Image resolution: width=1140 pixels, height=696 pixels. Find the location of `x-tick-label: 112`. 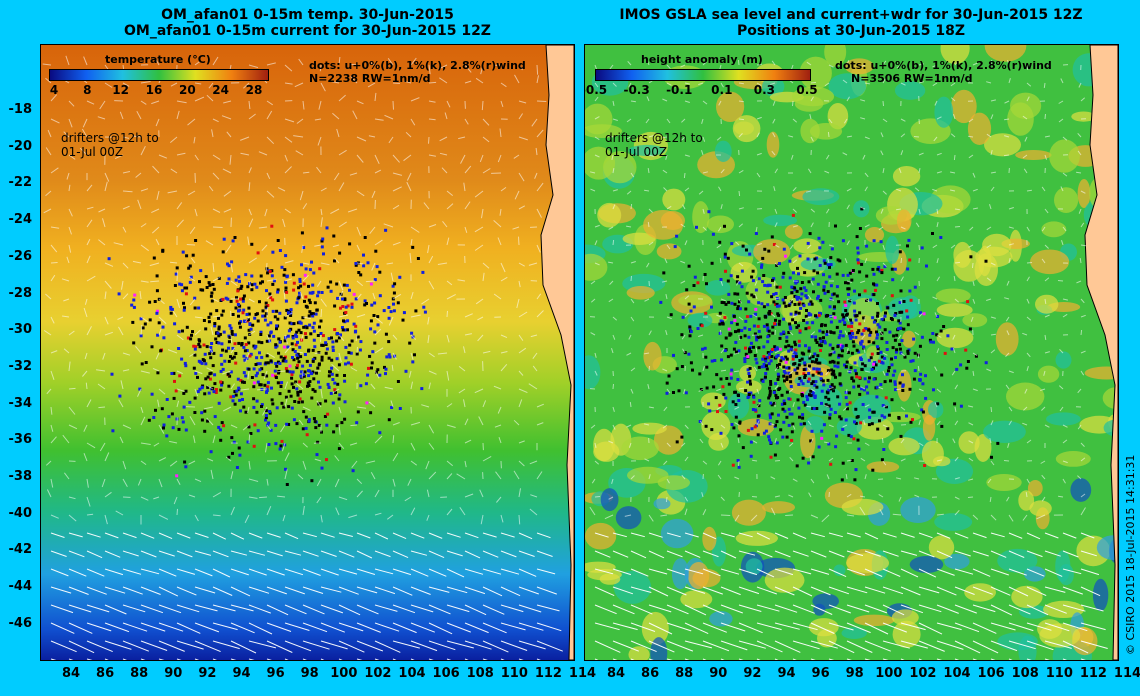

x-tick-label: 112 is located at coordinates (1093, 673).